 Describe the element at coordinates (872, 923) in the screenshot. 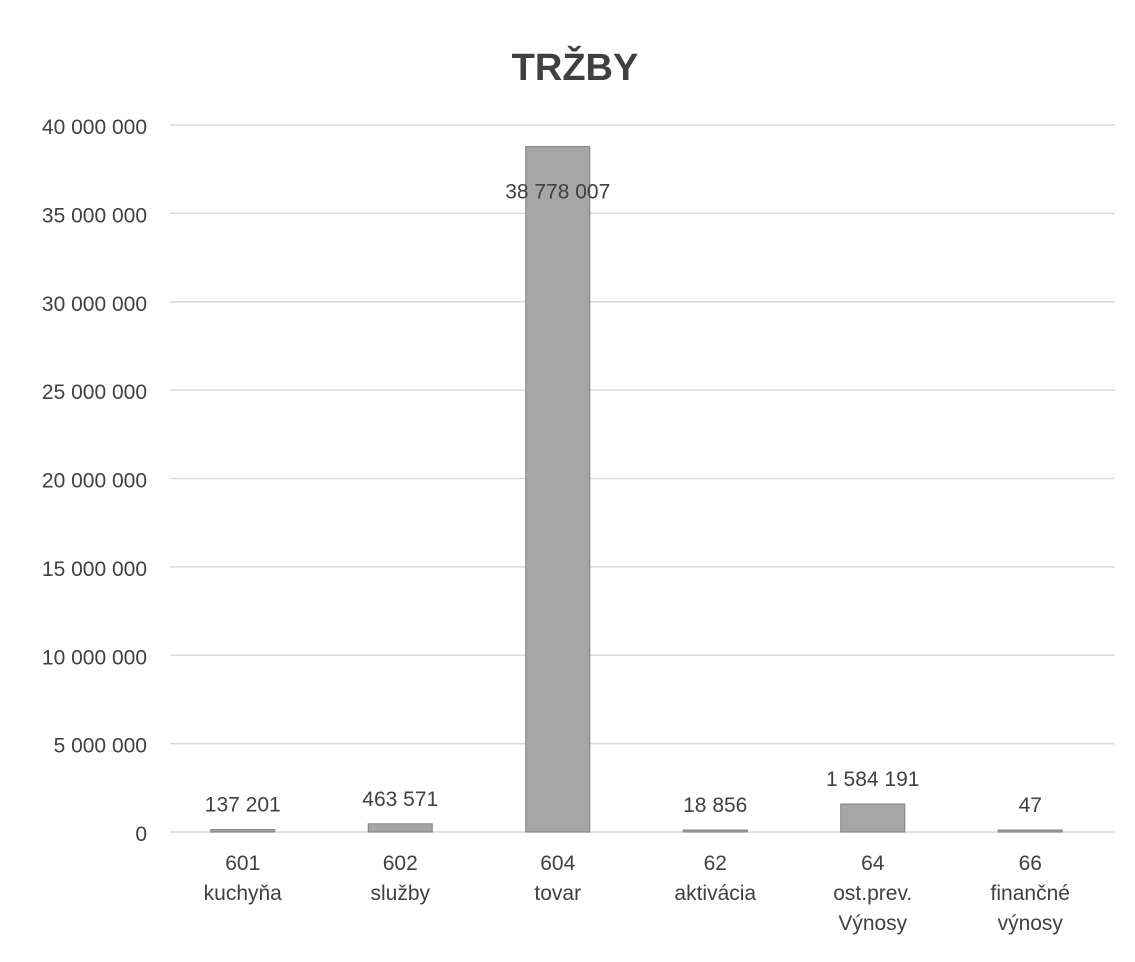

I see `x-tick-label: Výnosy` at that location.